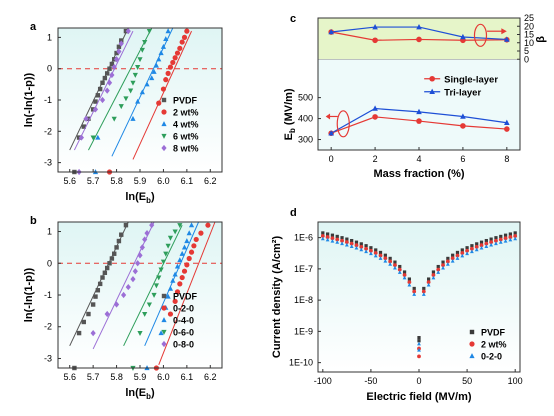 This screenshot has width=554, height=416. Describe the element at coordinates (140, 181) in the screenshot. I see `x-tick-label: 5.9` at that location.